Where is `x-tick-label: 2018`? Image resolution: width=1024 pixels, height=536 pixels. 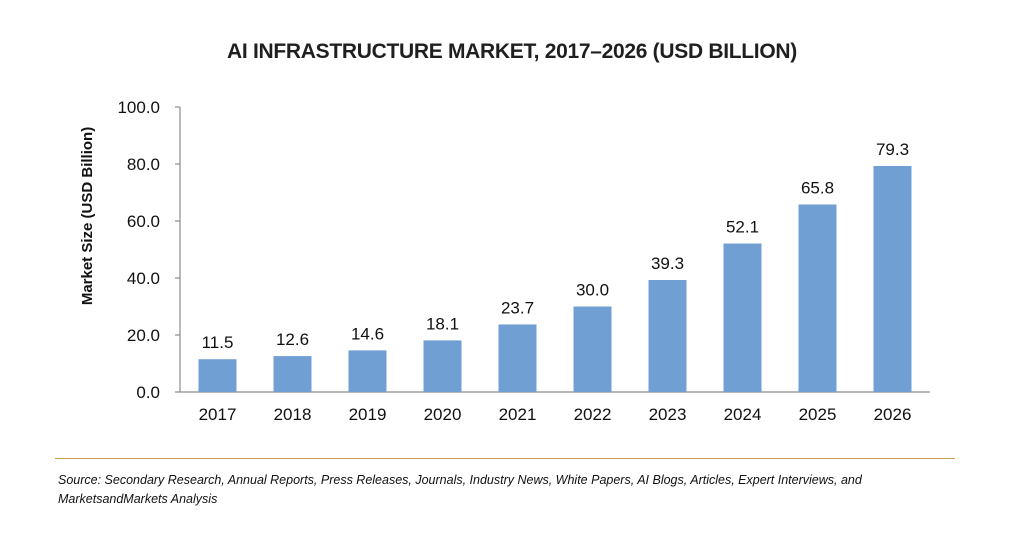 x-tick-label: 2018 is located at coordinates (293, 414).